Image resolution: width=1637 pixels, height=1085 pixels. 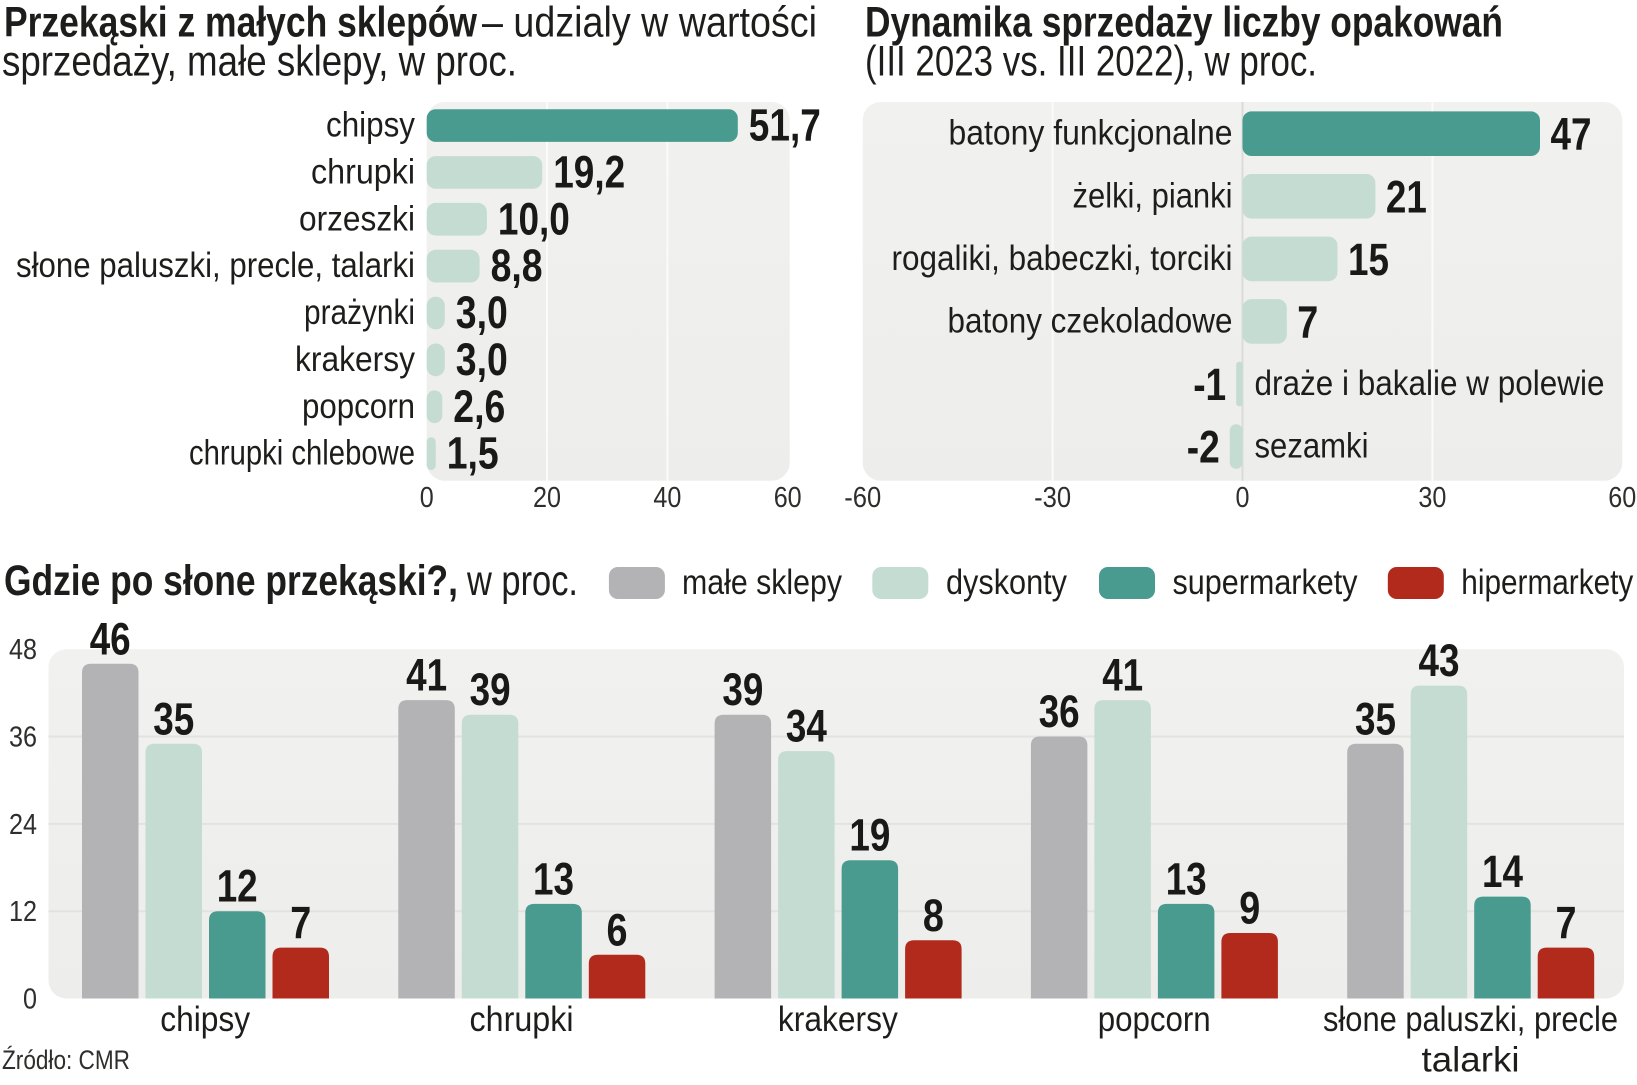 I want to click on svg-text: 43, so click(x=1439, y=660).